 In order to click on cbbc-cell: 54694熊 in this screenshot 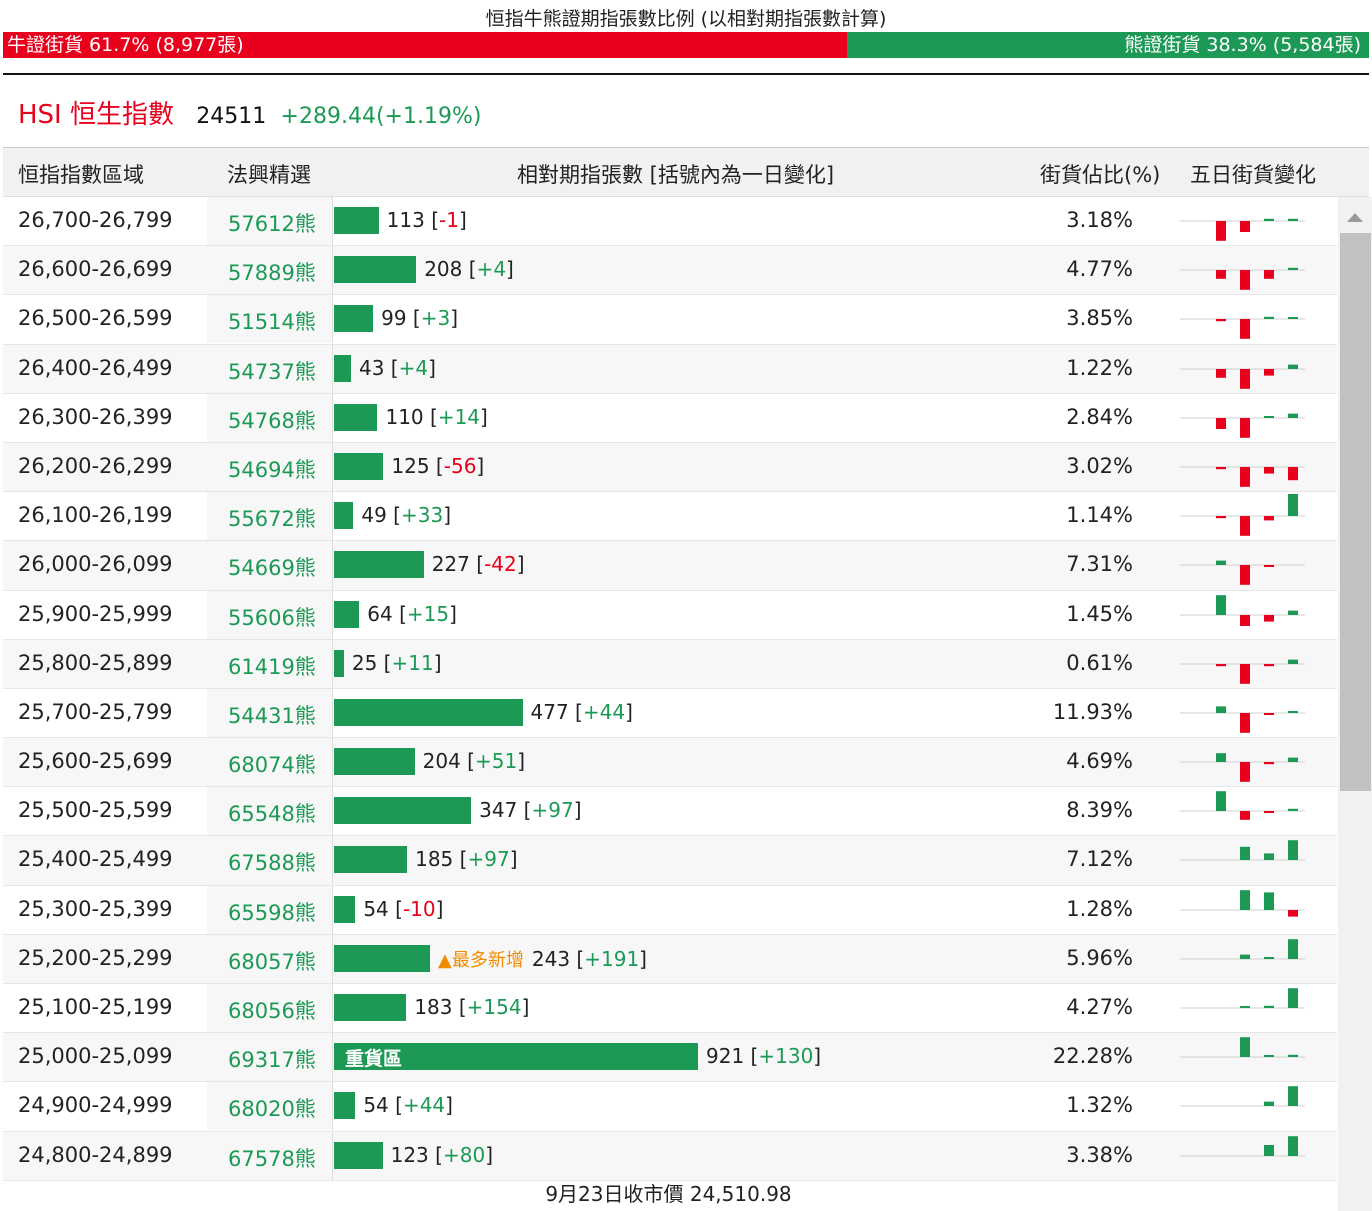, I will do `click(270, 466)`.